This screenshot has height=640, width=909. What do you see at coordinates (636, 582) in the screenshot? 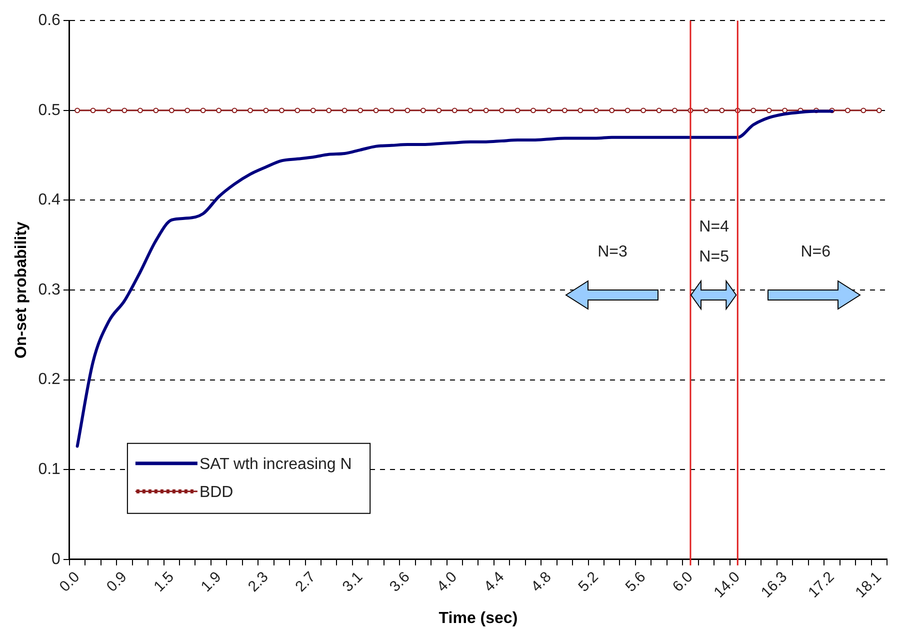
I see `x-tick-label: 5.6` at bounding box center [636, 582].